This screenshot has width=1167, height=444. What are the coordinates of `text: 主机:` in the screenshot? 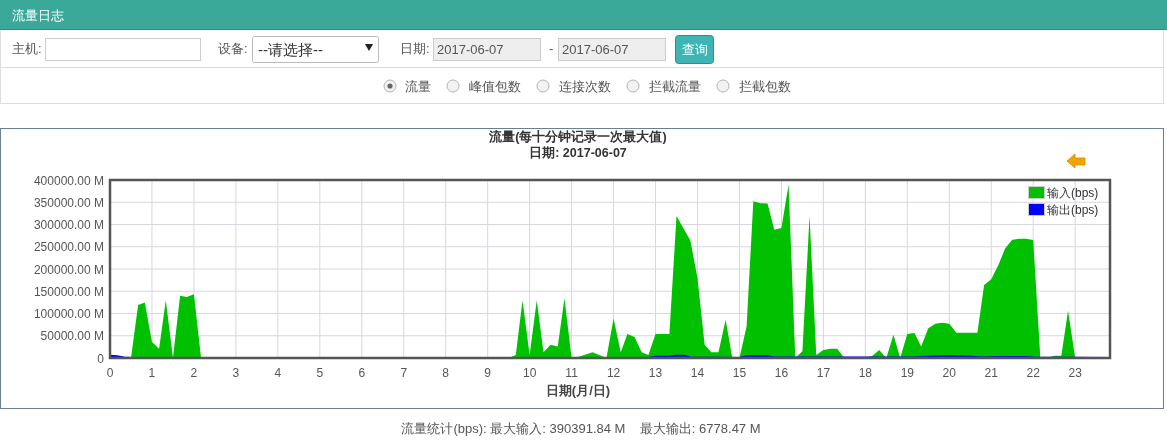 It's located at (27, 48).